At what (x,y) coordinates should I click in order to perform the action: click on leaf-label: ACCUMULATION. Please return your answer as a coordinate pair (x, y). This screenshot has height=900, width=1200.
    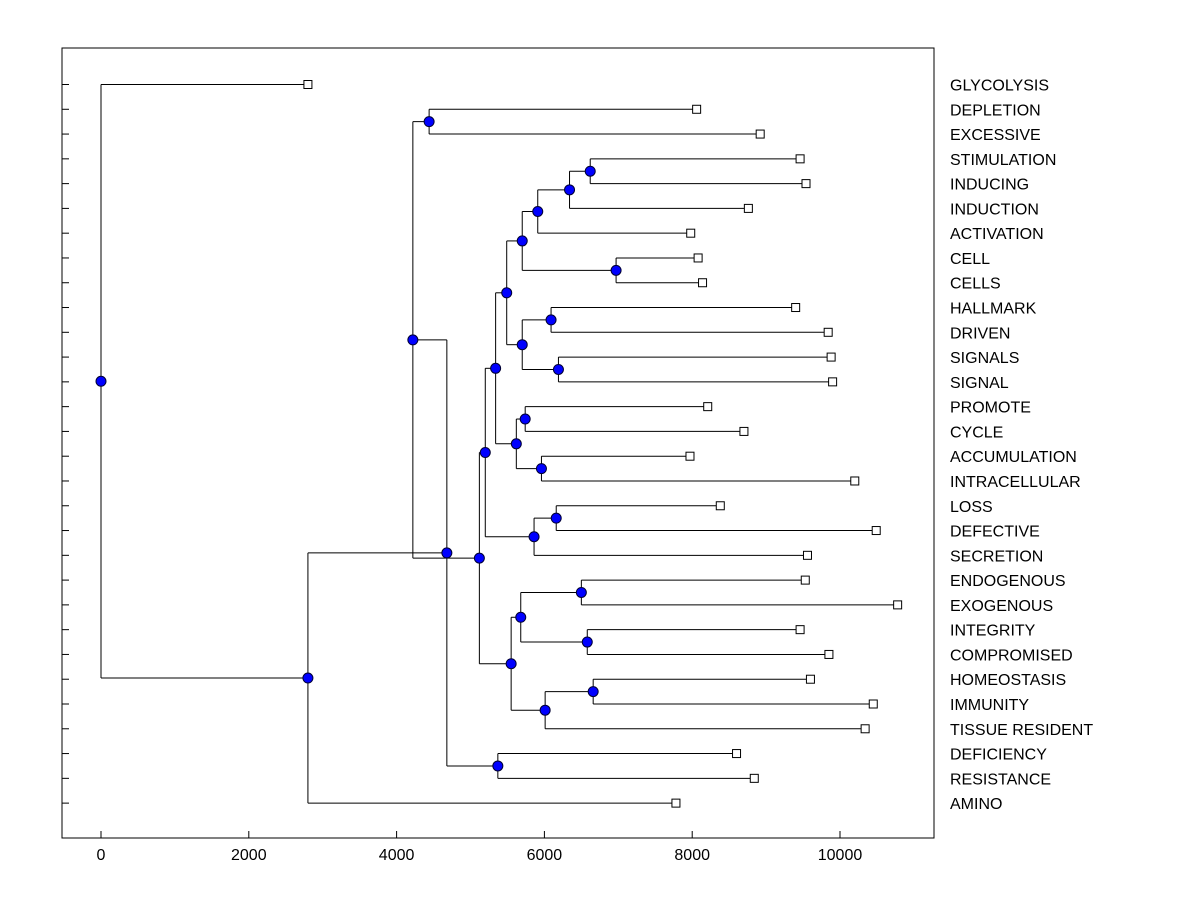
    Looking at the image, I should click on (1013, 457).